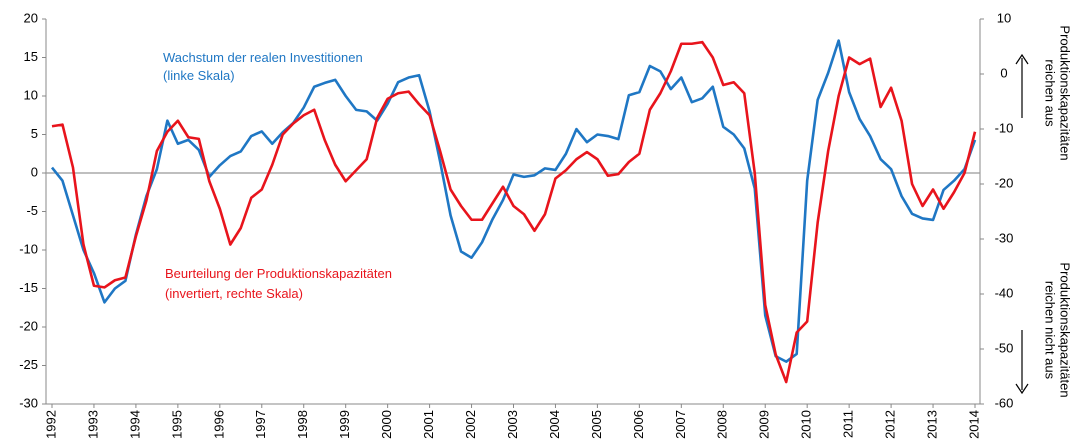  What do you see at coordinates (806, 424) in the screenshot?
I see `x-tick-label: 2010` at bounding box center [806, 424].